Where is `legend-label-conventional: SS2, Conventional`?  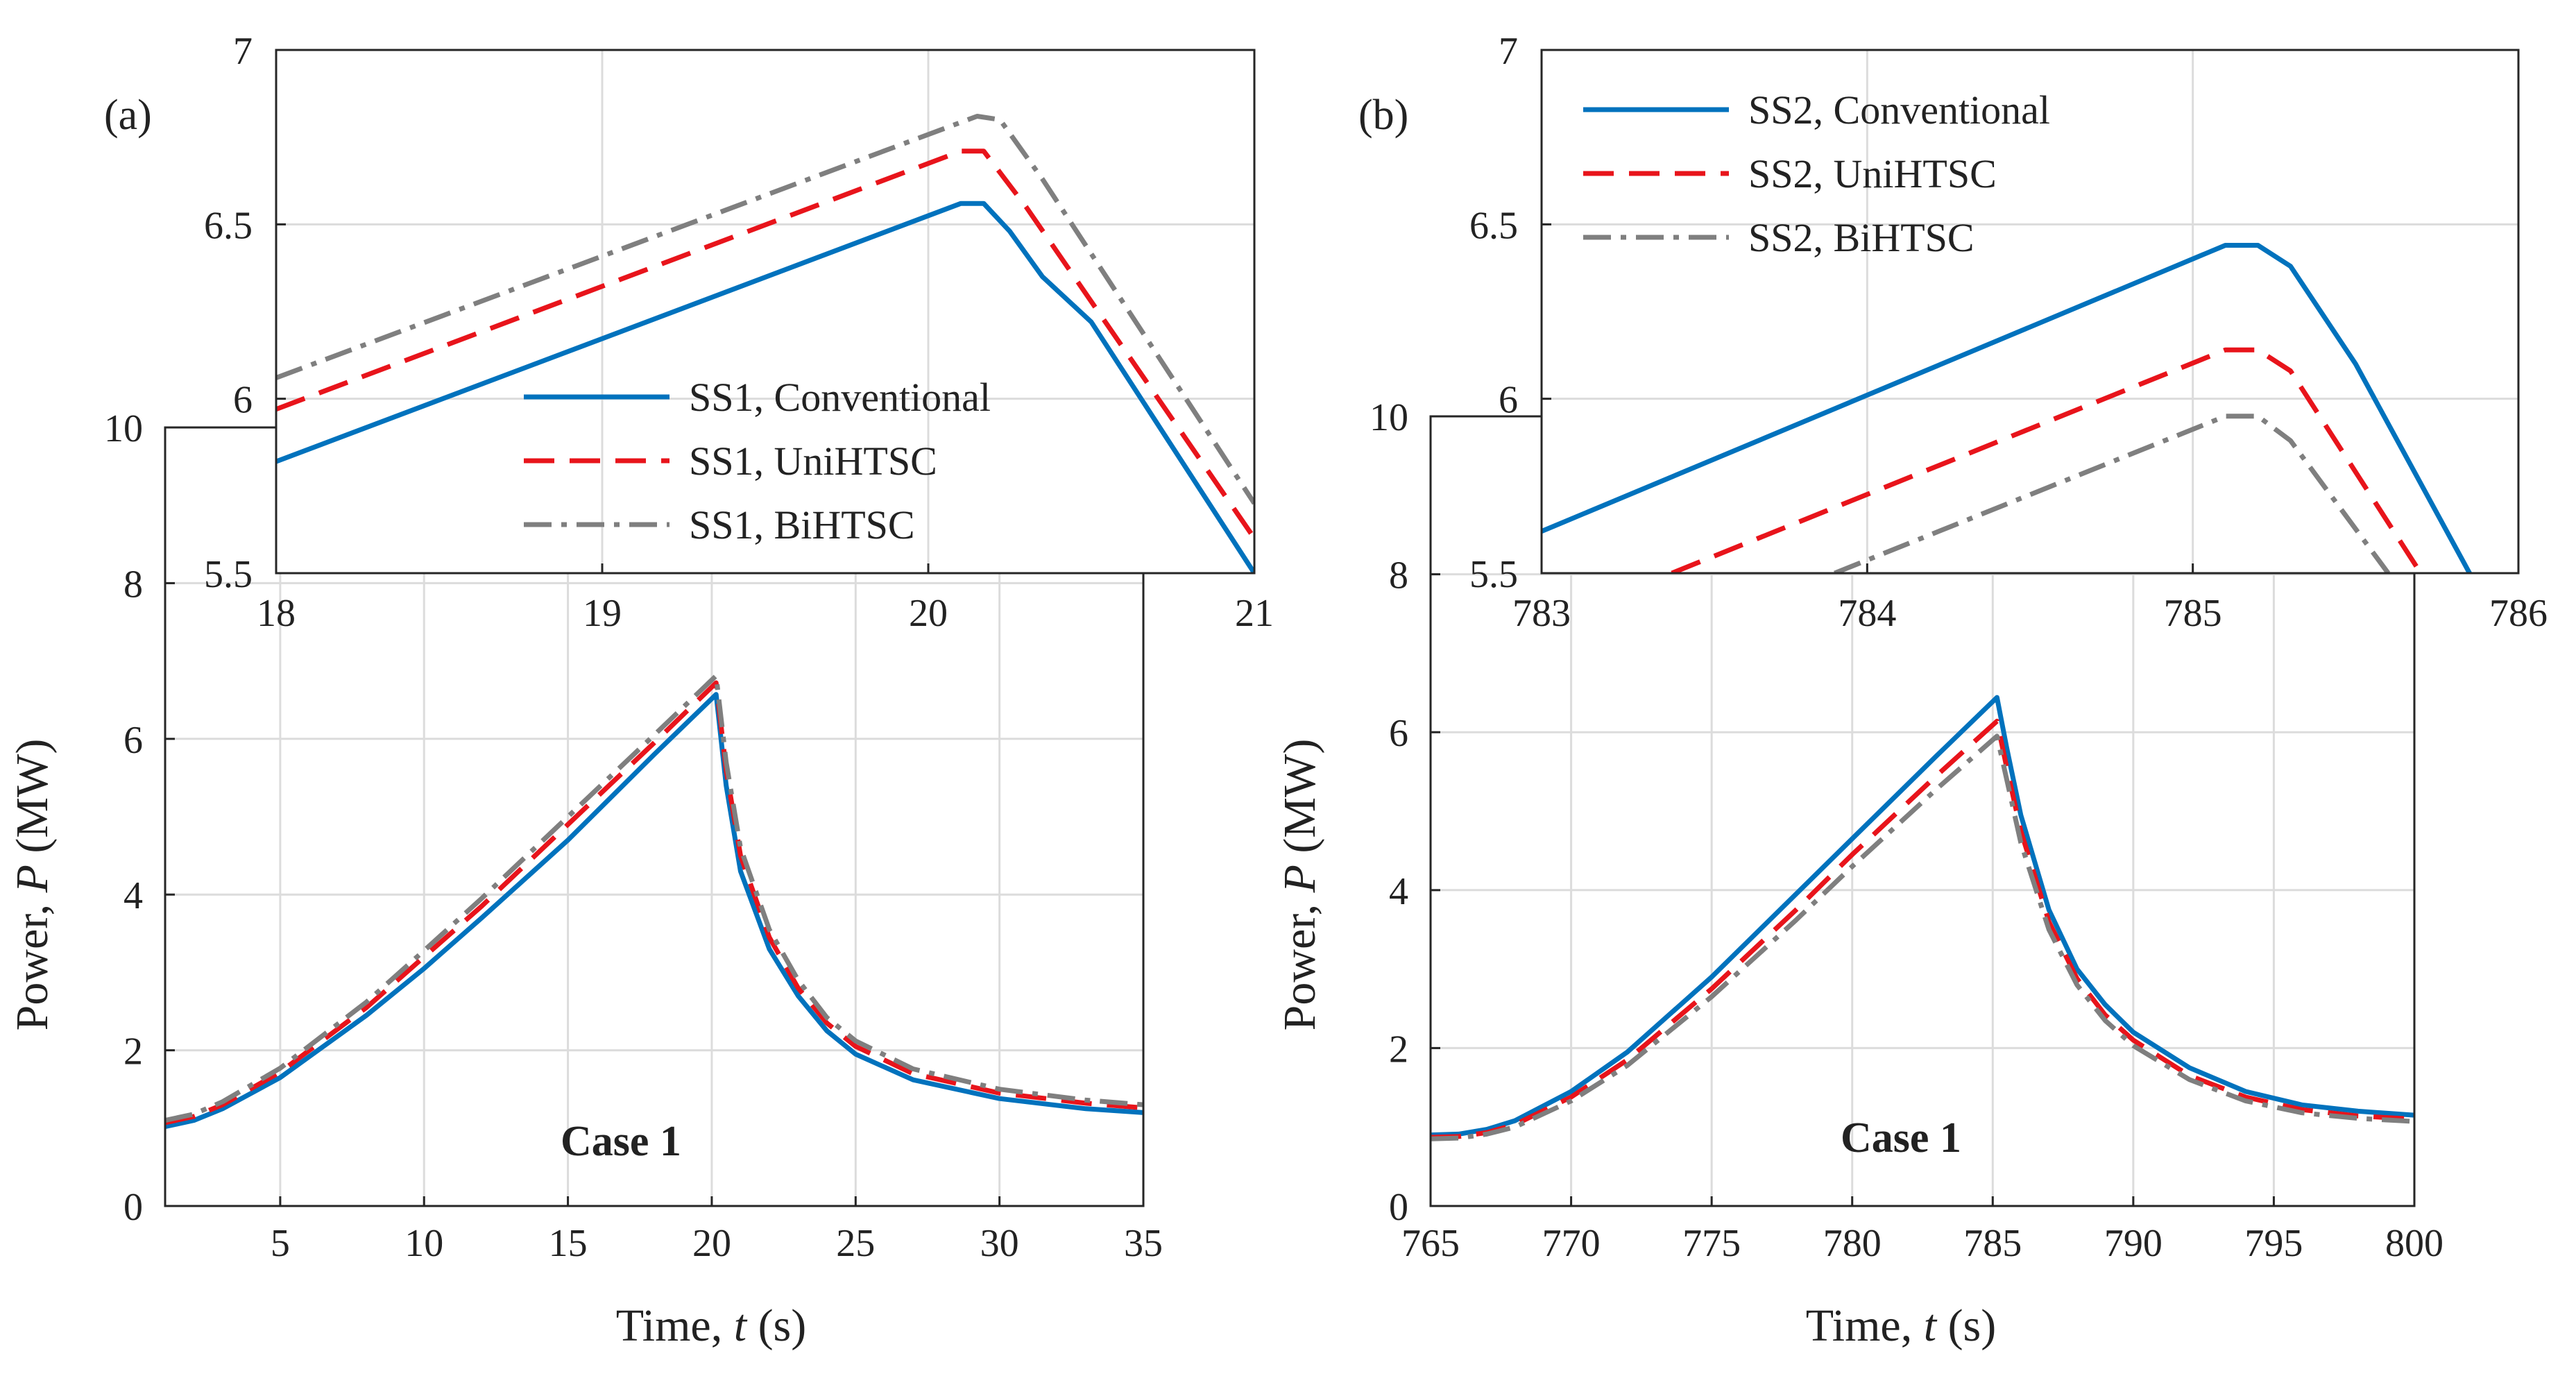 legend-label-conventional: SS2, Conventional is located at coordinates (1899, 110).